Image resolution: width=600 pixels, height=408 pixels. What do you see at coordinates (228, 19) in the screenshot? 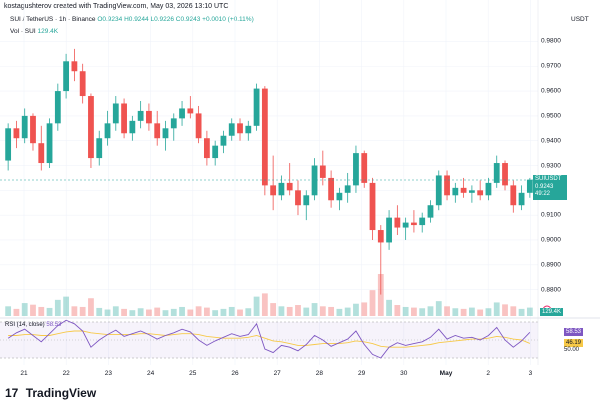
I see `ohlc-change: +0.0010 (+0.11%)` at bounding box center [228, 19].